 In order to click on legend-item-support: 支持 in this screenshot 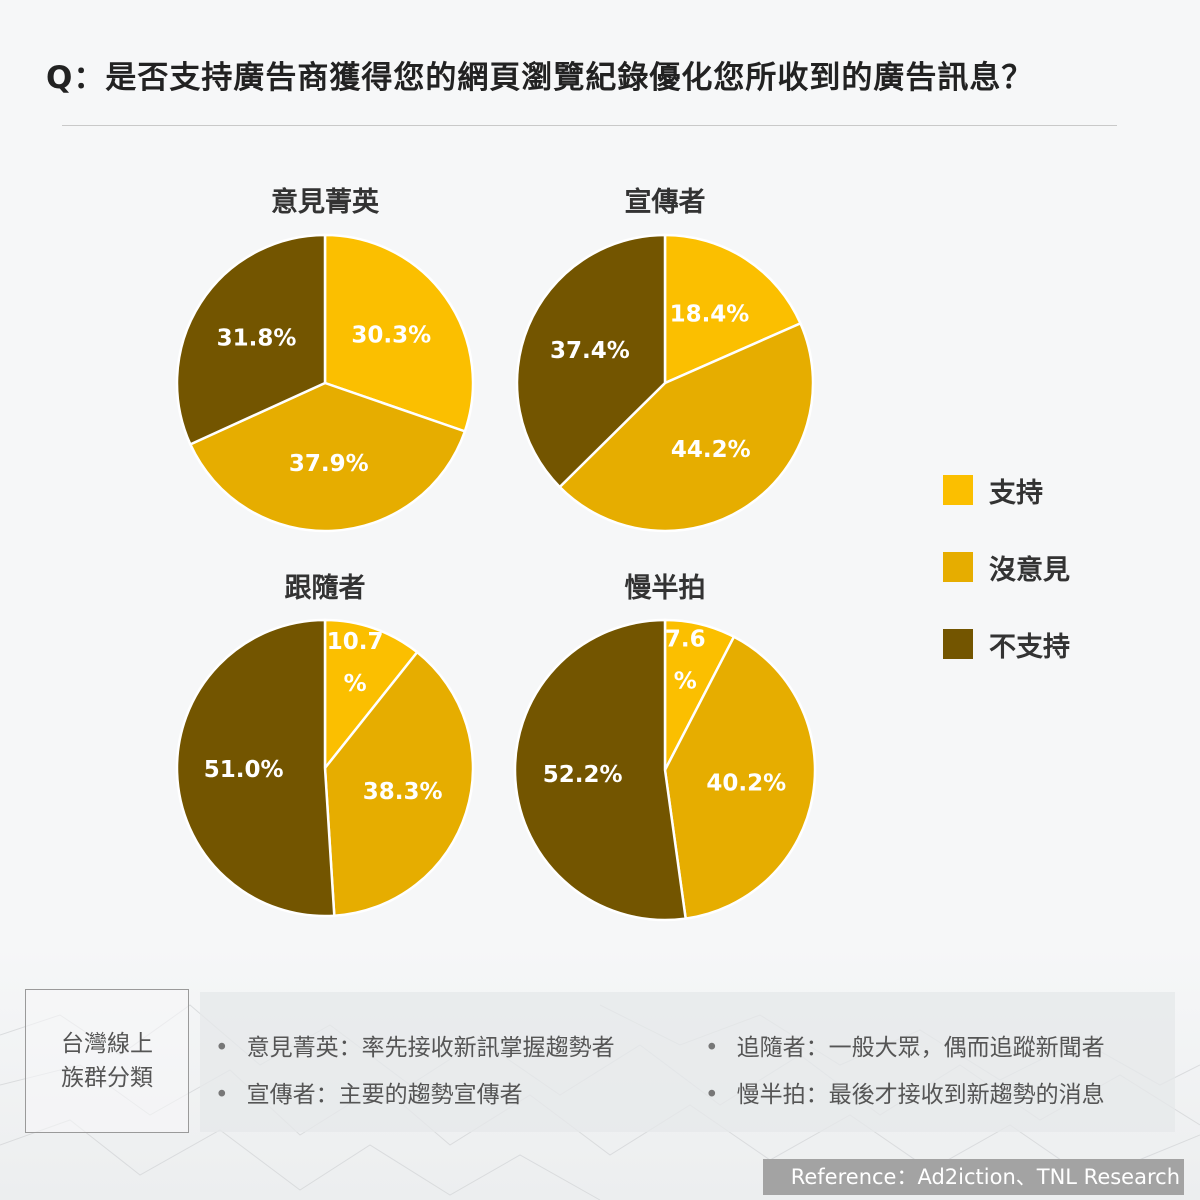, I will do `click(1006, 490)`.